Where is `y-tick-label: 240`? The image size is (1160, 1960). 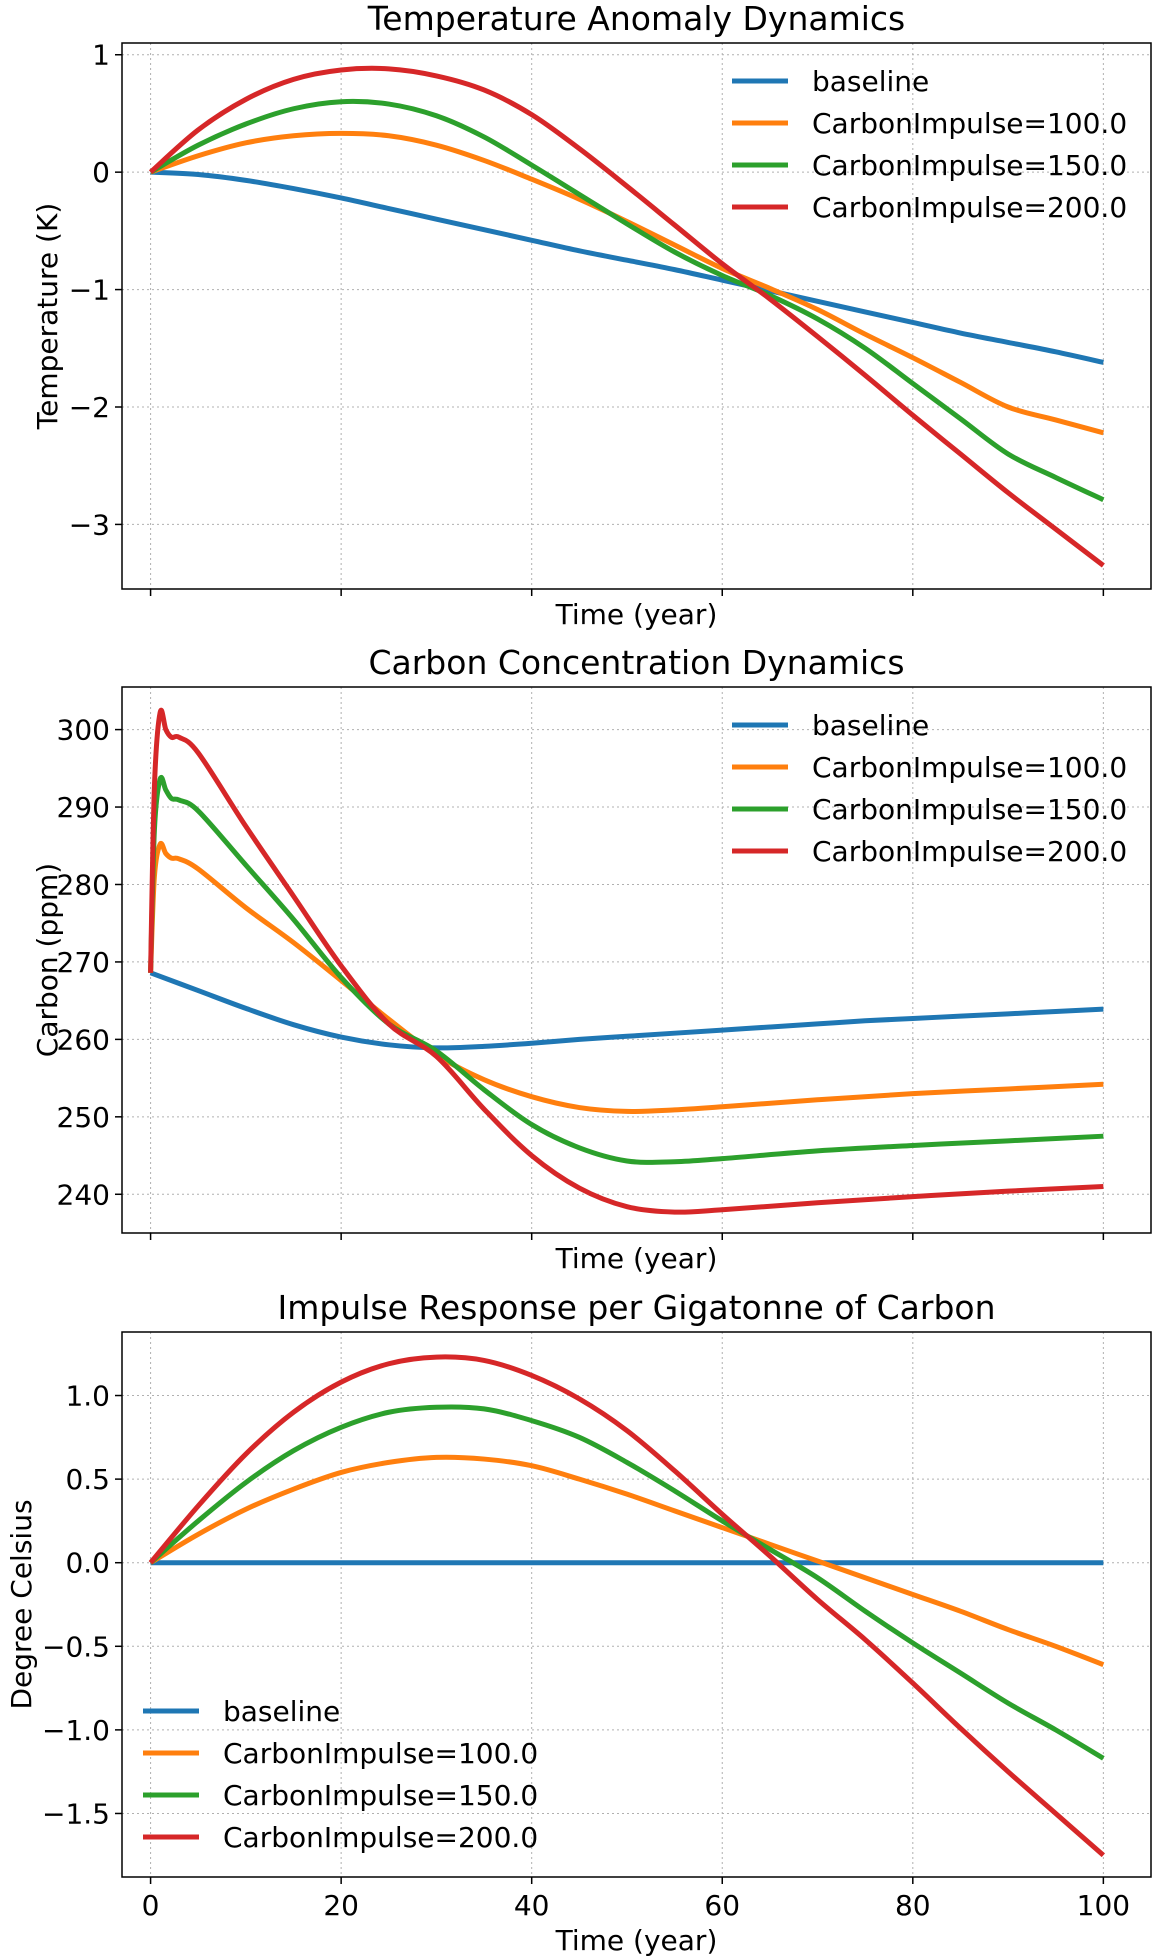 y-tick-label: 240 is located at coordinates (83, 1194).